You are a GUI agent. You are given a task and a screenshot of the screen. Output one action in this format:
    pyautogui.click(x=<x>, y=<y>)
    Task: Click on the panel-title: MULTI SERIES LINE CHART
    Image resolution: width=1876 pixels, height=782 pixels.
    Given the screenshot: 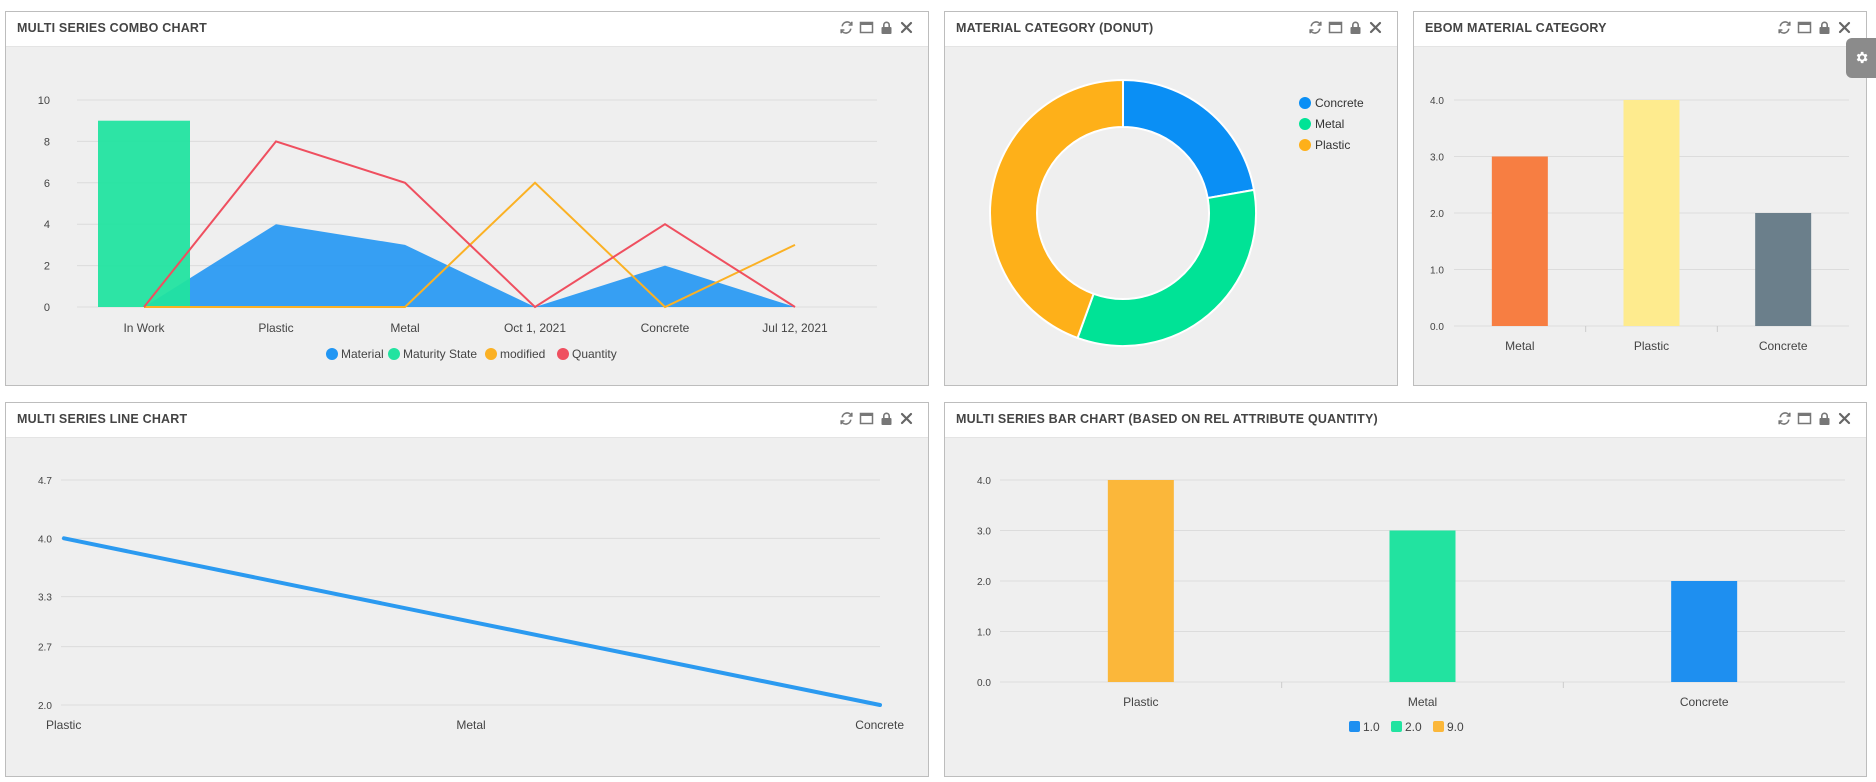 What is the action you would take?
    pyautogui.click(x=102, y=419)
    